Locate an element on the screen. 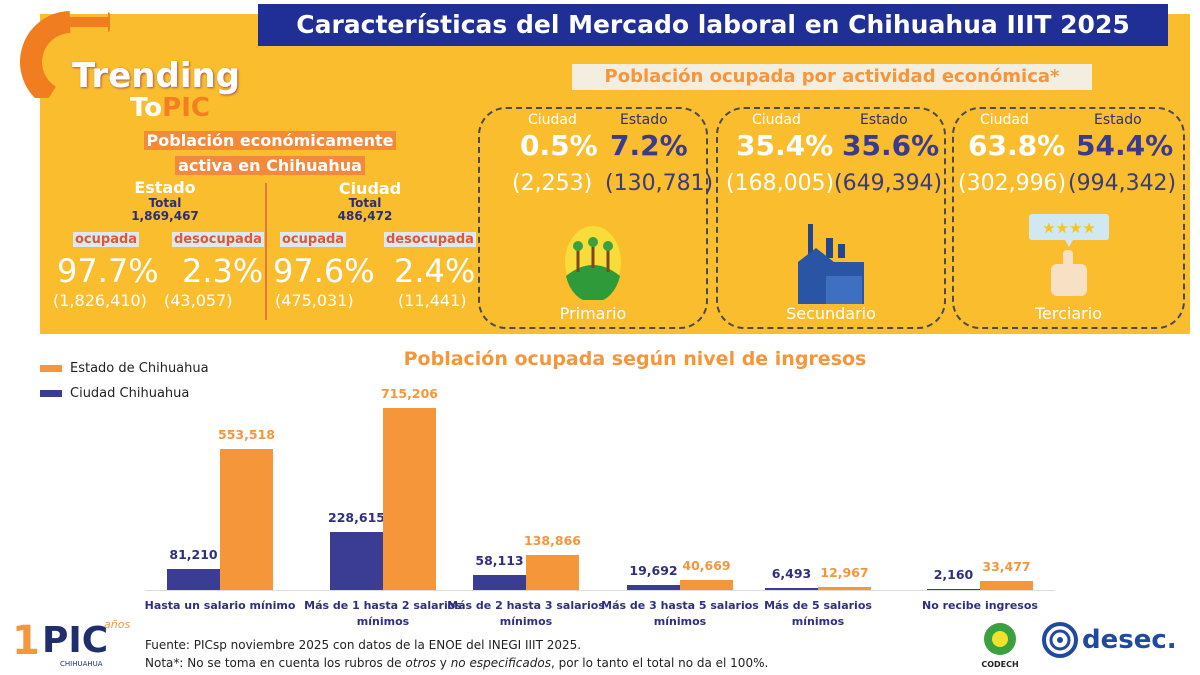 The width and height of the screenshot is (1200, 675). estado-n: (994,342) is located at coordinates (1122, 183).